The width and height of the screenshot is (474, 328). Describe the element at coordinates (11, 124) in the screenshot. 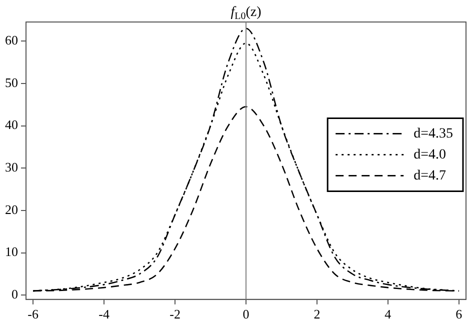

I see `y-tick-label: 40` at that location.